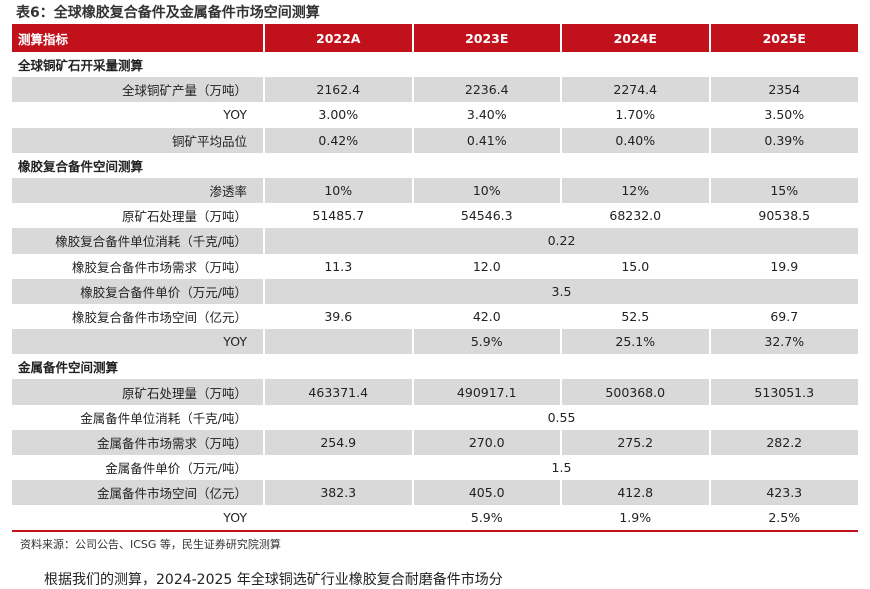  What do you see at coordinates (339, 38) in the screenshot?
I see `header-cell-2022a: 2022A` at bounding box center [339, 38].